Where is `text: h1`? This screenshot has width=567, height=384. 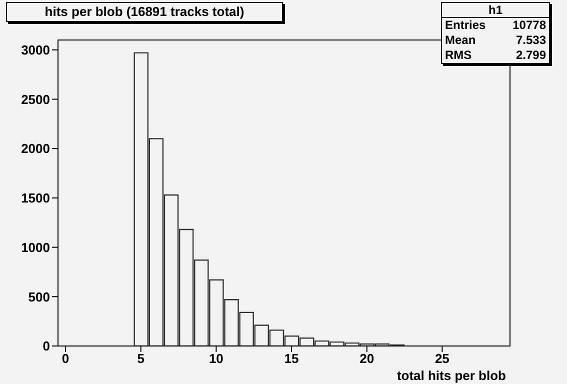 text: h1 is located at coordinates (495, 10).